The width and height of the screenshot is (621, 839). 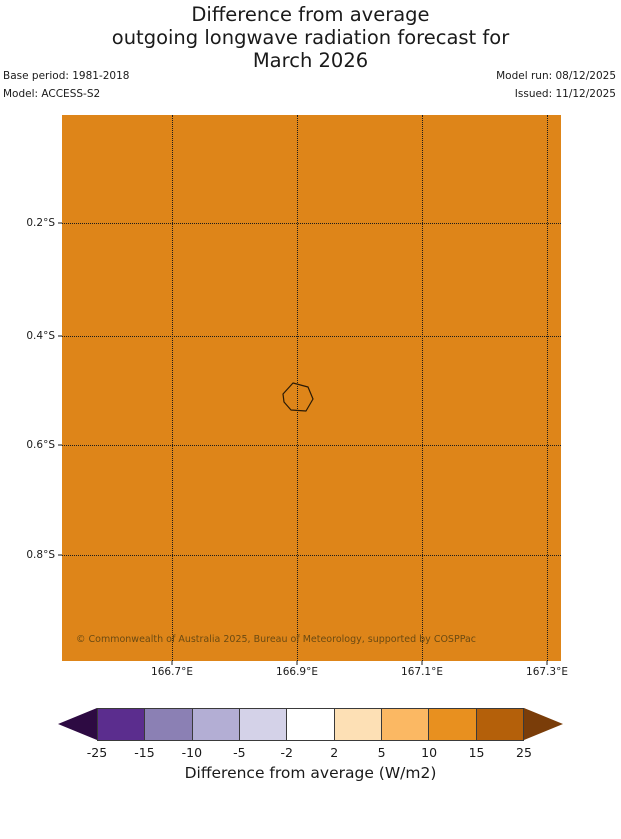 I want to click on base-period-label: Base period: 1981-2018, so click(x=66, y=76).